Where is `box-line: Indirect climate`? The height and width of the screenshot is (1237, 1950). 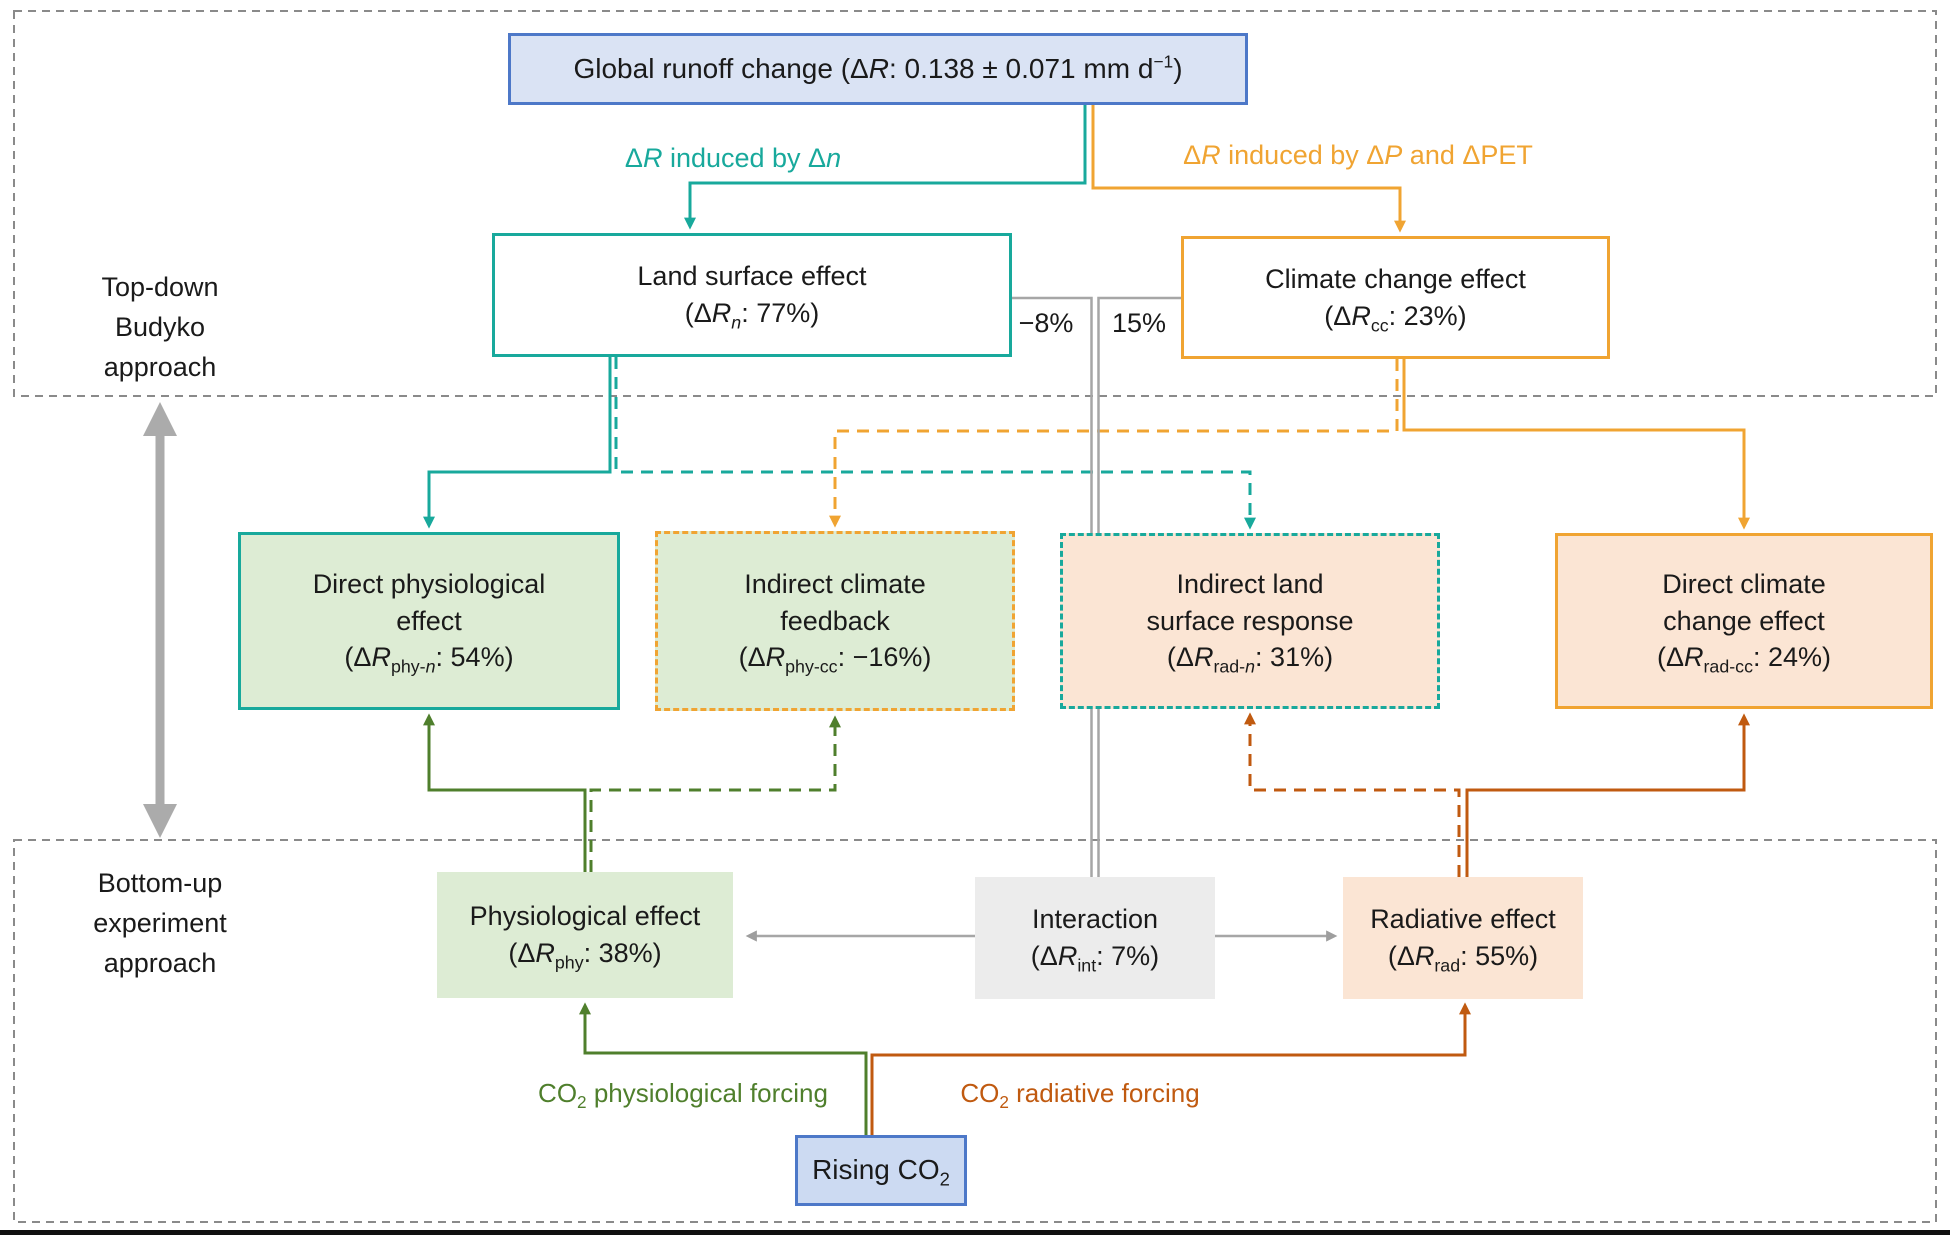 box-line: Indirect climate is located at coordinates (835, 583).